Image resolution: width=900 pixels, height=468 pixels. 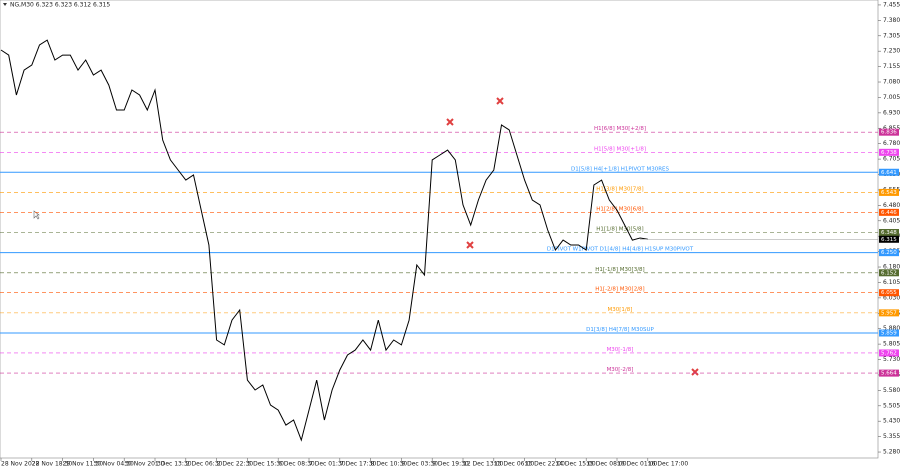 I want to click on y-tick-label: 6.180, so click(x=891, y=267).